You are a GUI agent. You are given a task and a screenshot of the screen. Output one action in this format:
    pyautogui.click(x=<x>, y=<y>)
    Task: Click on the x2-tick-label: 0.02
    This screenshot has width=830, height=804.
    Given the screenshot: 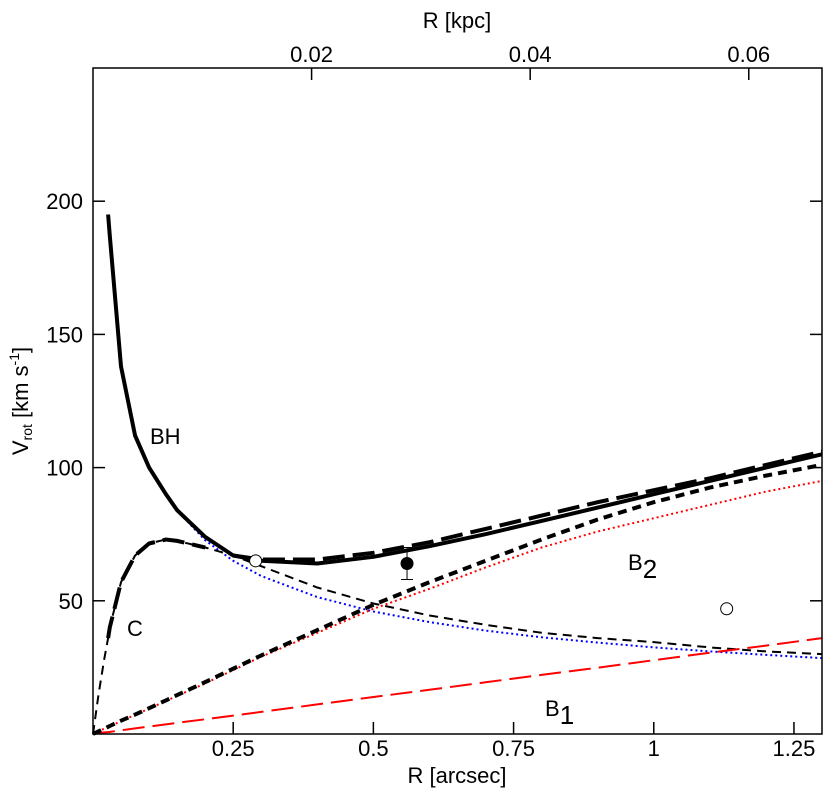 What is the action you would take?
    pyautogui.click(x=311, y=54)
    